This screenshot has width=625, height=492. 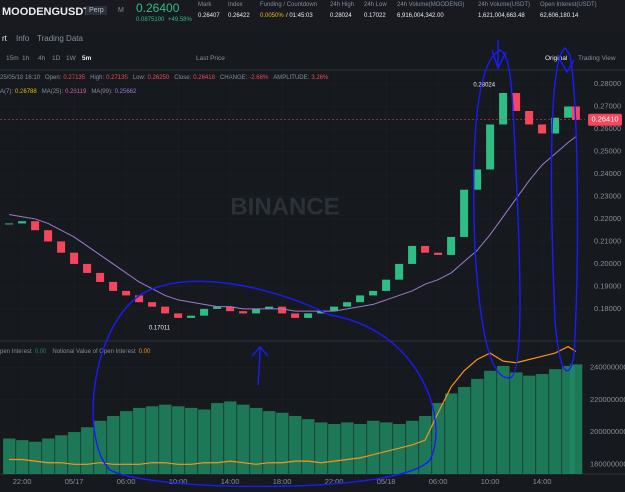 I want to click on ohlc-label: AMPLITUDE:, so click(x=291, y=78).